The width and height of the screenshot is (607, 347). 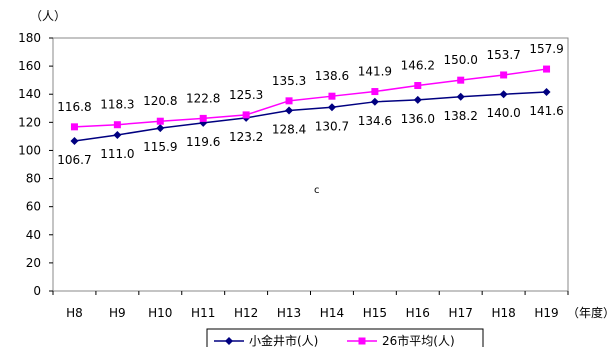 What do you see at coordinates (74, 160) in the screenshot?
I see `data-label: 106.7` at bounding box center [74, 160].